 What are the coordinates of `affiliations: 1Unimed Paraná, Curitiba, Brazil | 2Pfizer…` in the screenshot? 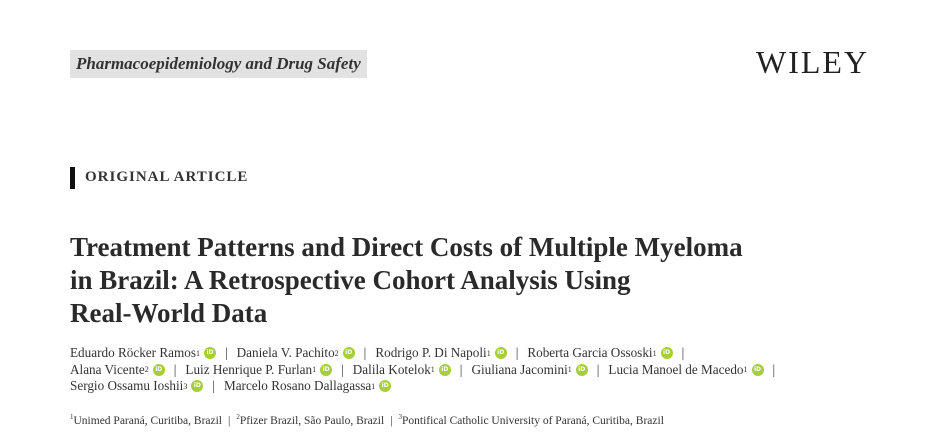 It's located at (367, 420).